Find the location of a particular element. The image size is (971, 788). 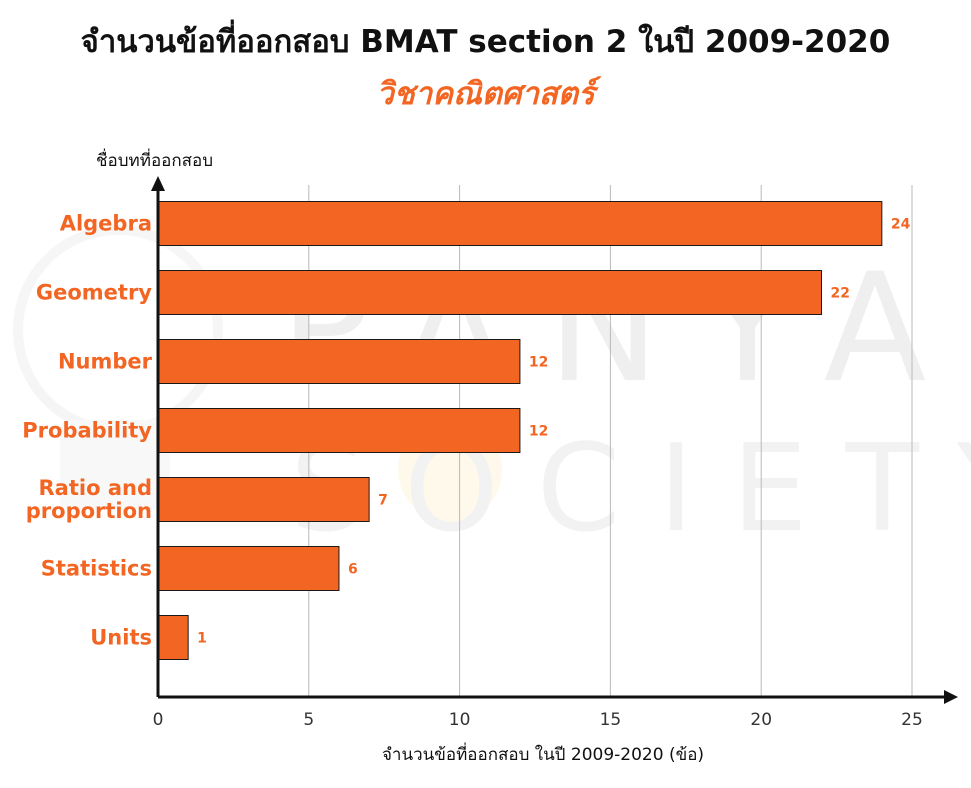

category-label: Geometry is located at coordinates (94, 293).